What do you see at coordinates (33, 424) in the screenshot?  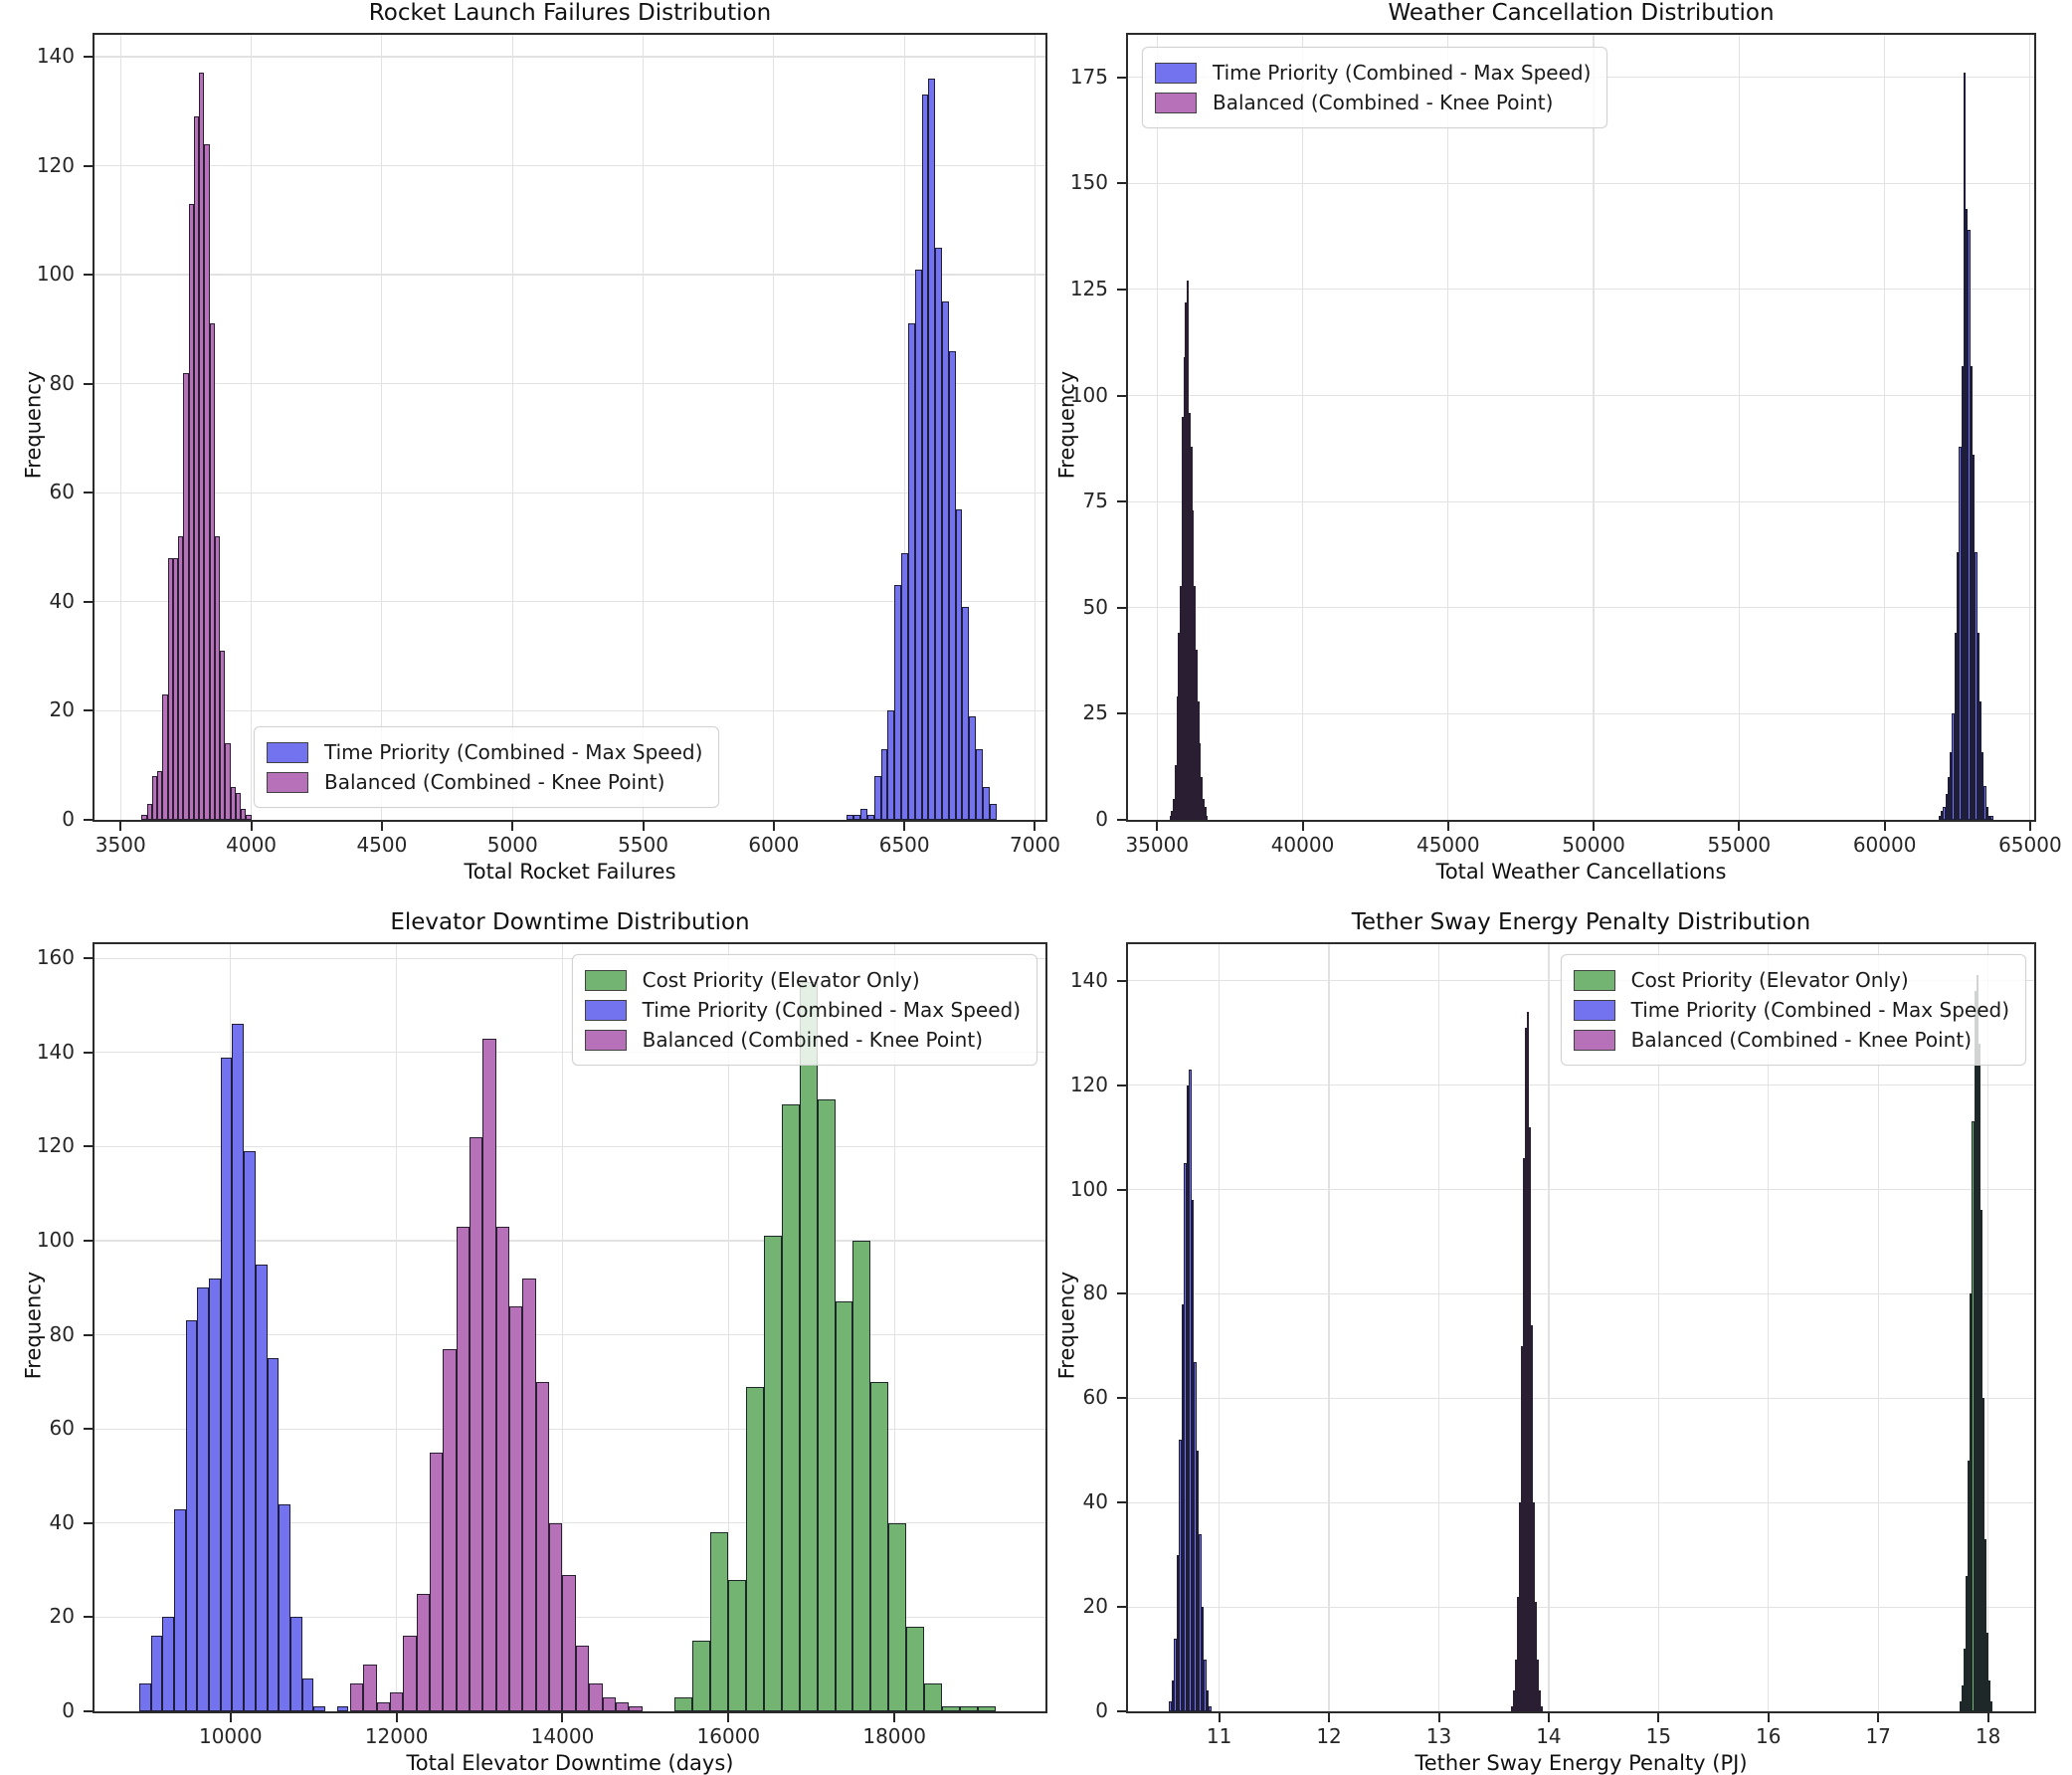 I see `y-axis-label: Frequency` at bounding box center [33, 424].